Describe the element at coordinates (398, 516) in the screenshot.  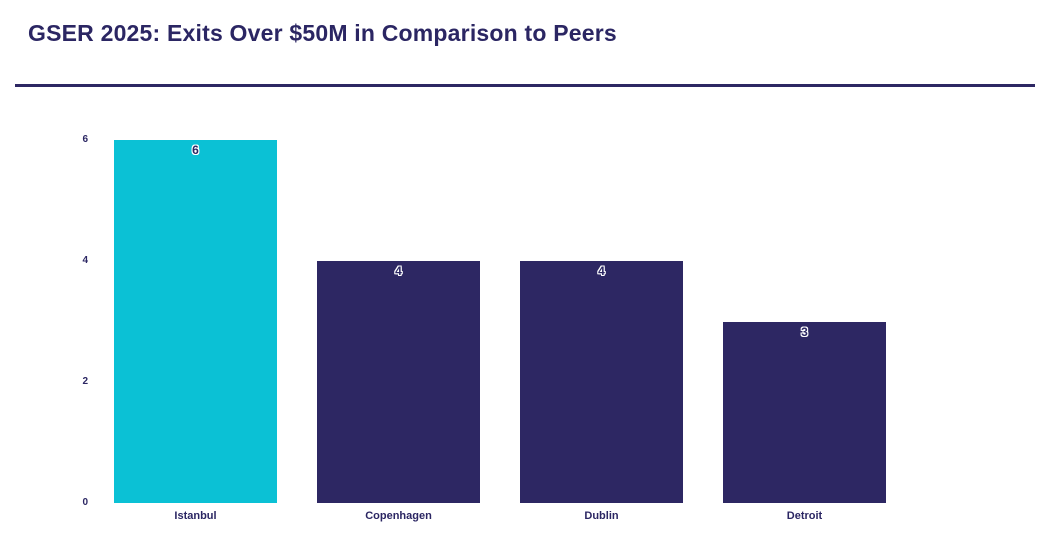
I see `x-axis-category-label: Copenhagen` at that location.